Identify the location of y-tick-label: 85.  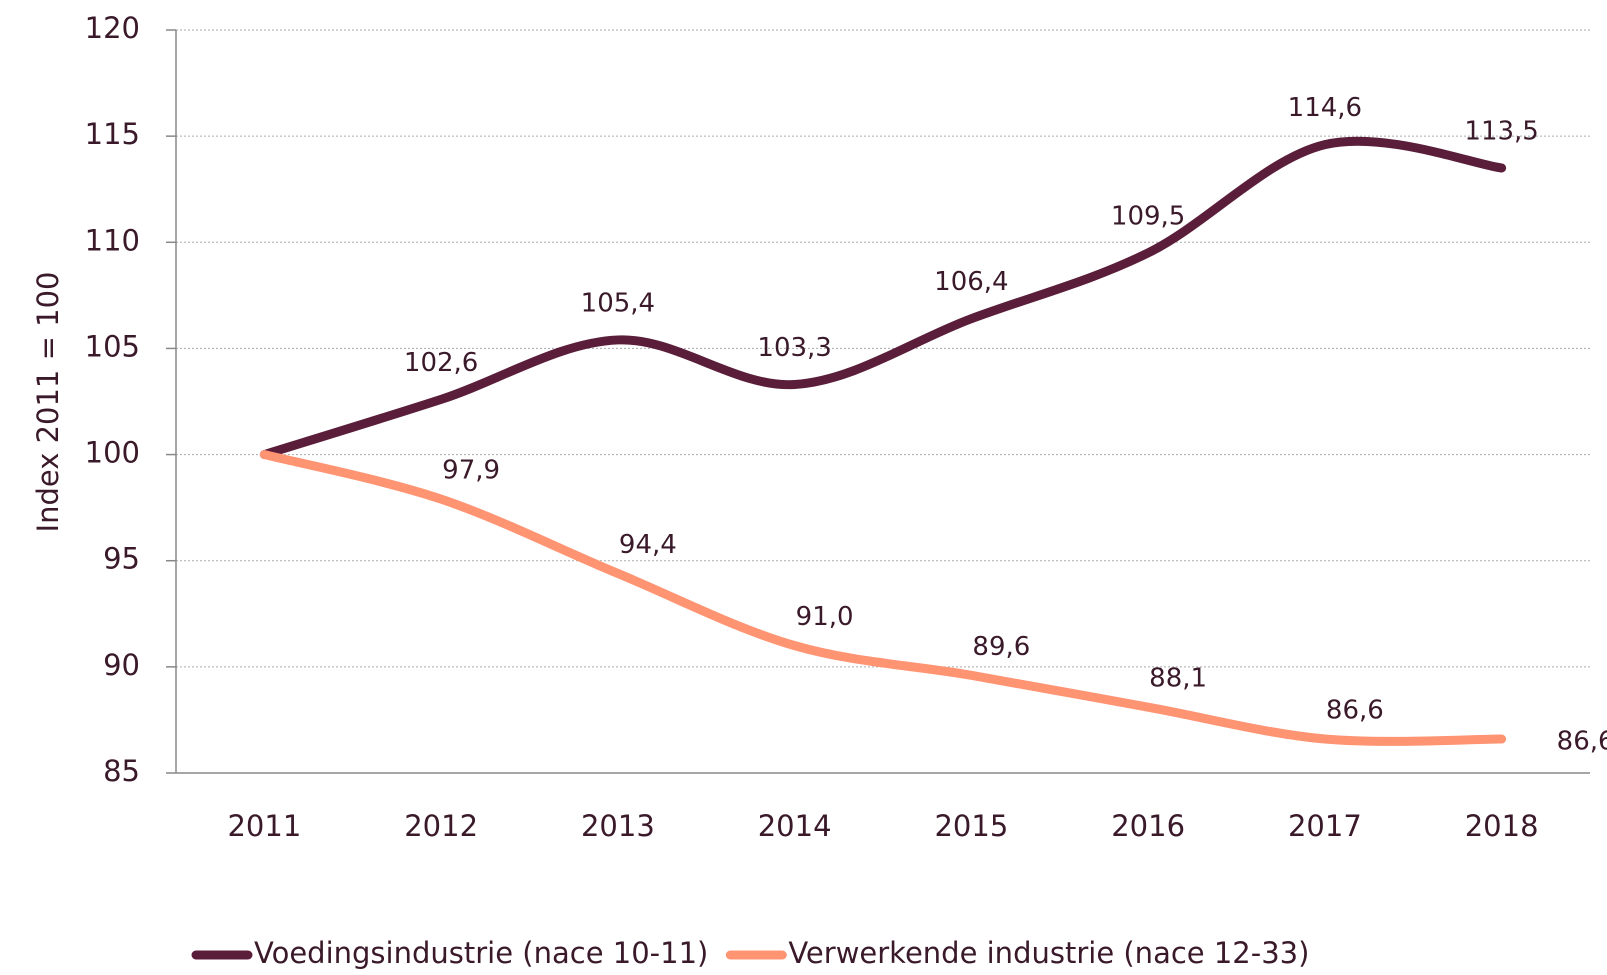
(121, 771).